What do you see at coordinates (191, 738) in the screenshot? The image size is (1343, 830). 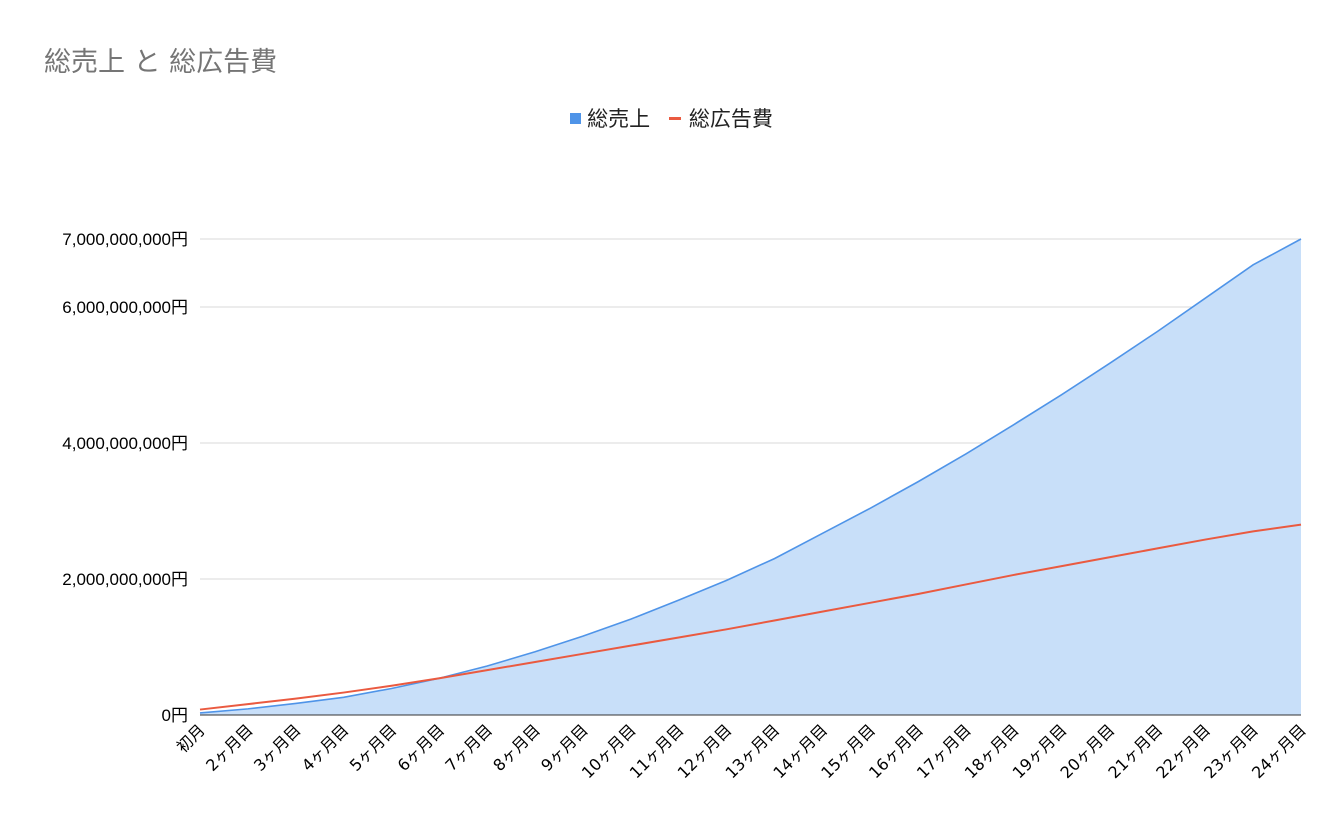 I see `x-tick-label: 初月` at bounding box center [191, 738].